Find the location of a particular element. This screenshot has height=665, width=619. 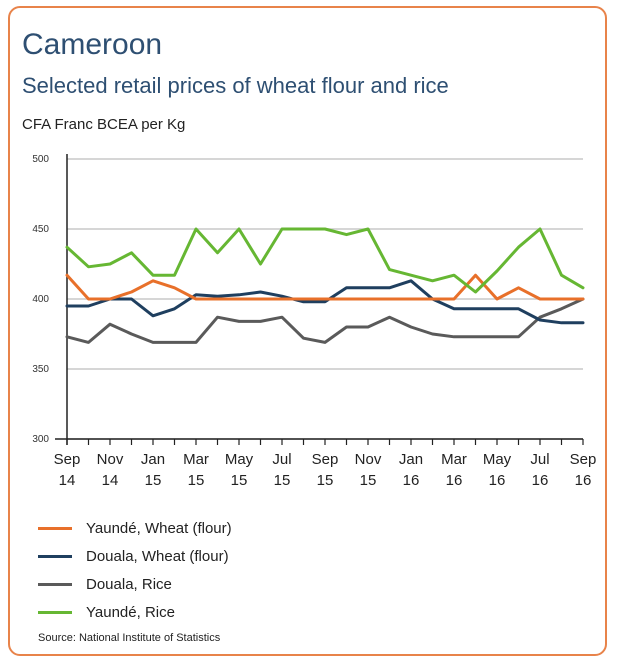

legend-label: Douala, Wheat (flour) is located at coordinates (157, 556).